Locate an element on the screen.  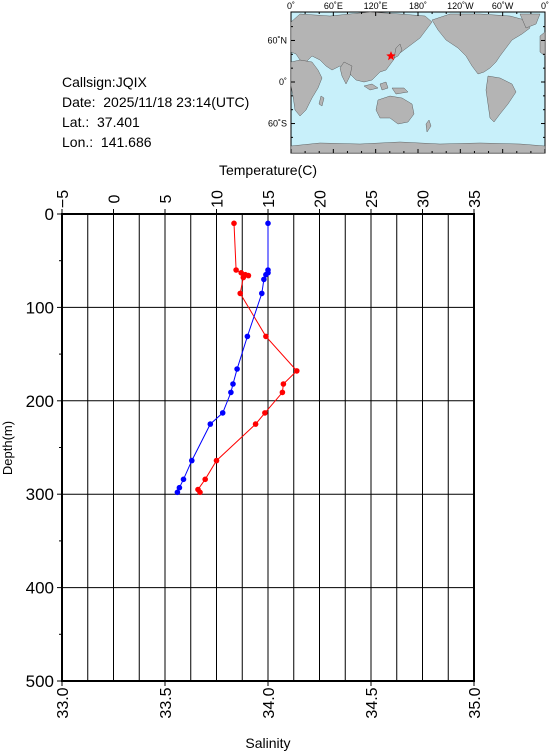
map-latitude-labels: 60˚N 0˚ 60˚S is located at coordinates (277, 81).